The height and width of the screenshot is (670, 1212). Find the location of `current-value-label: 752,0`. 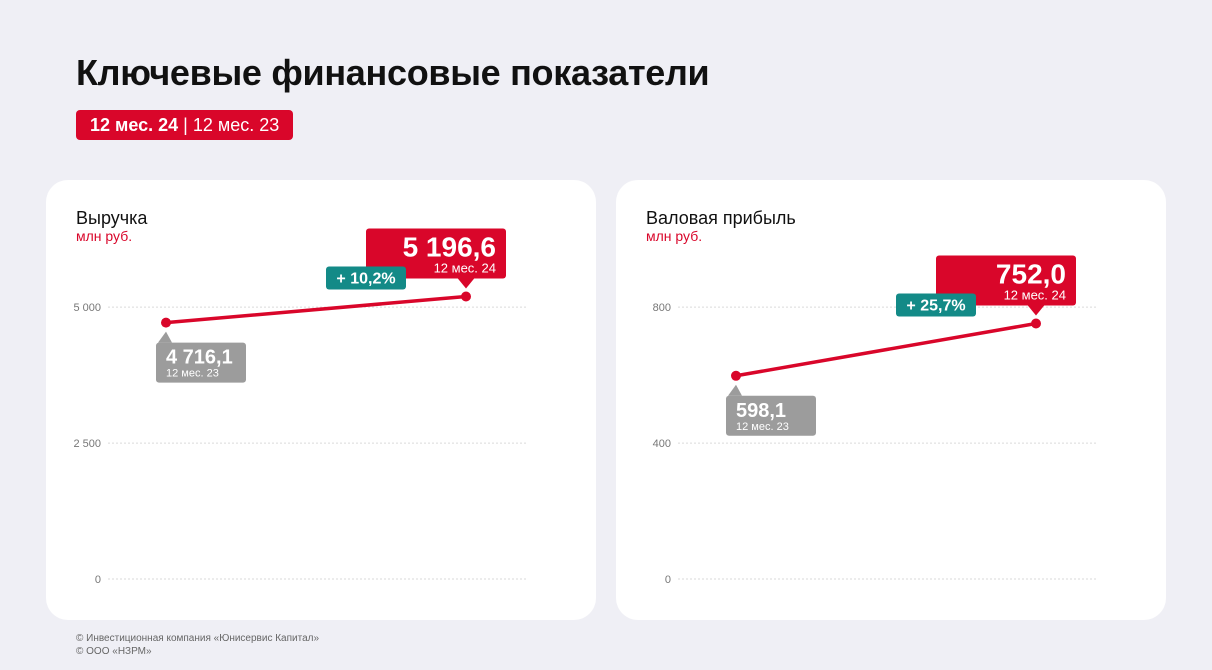

current-value-label: 752,0 is located at coordinates (1031, 273).